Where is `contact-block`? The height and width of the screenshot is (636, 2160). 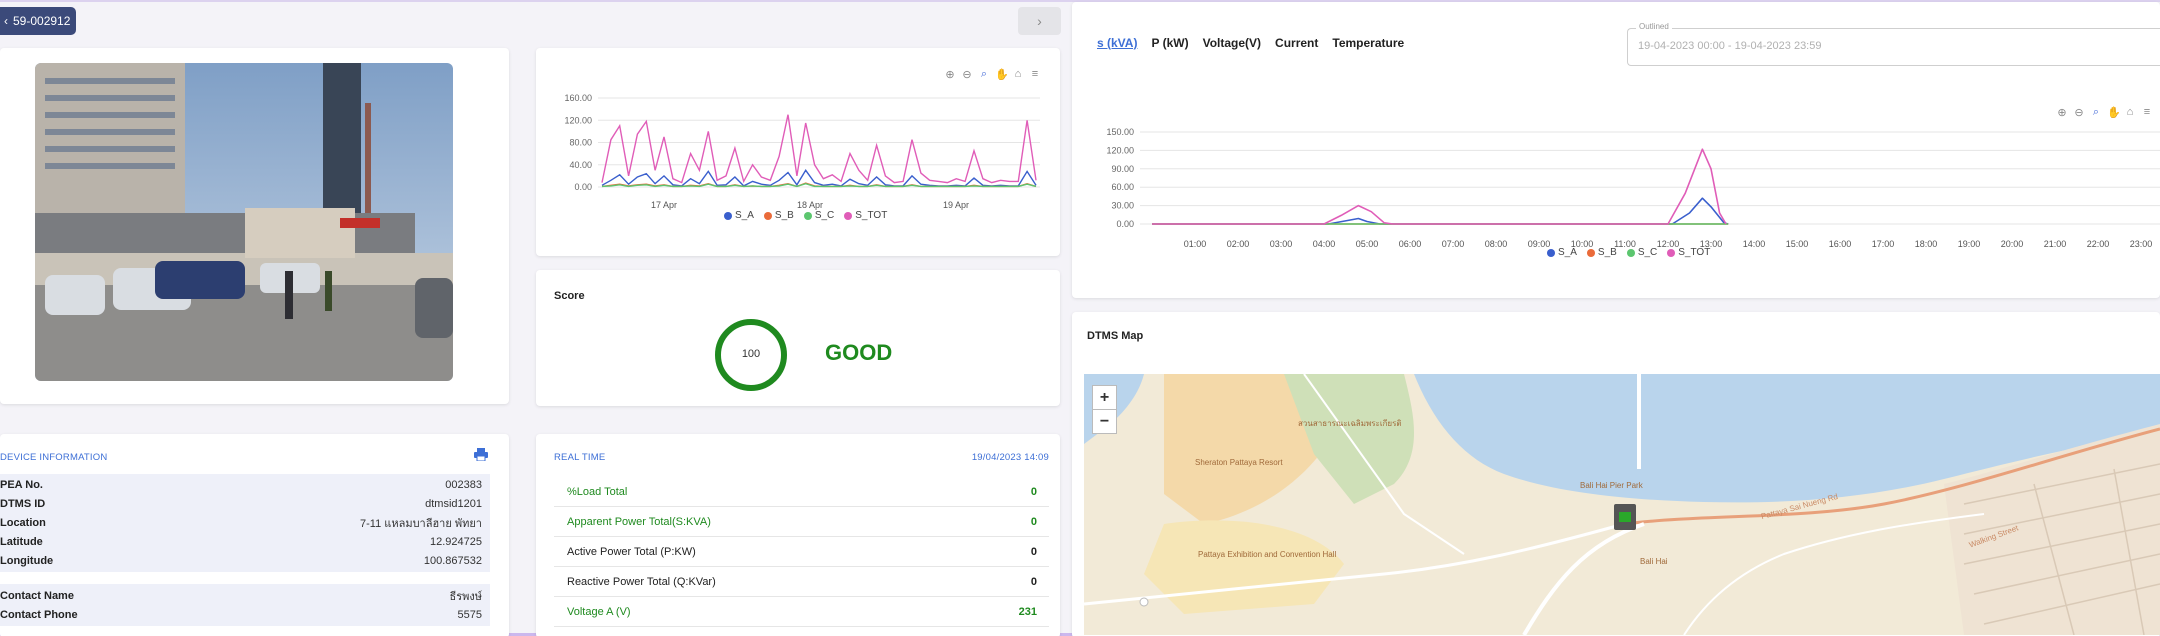
contact-block is located at coordinates (245, 605).